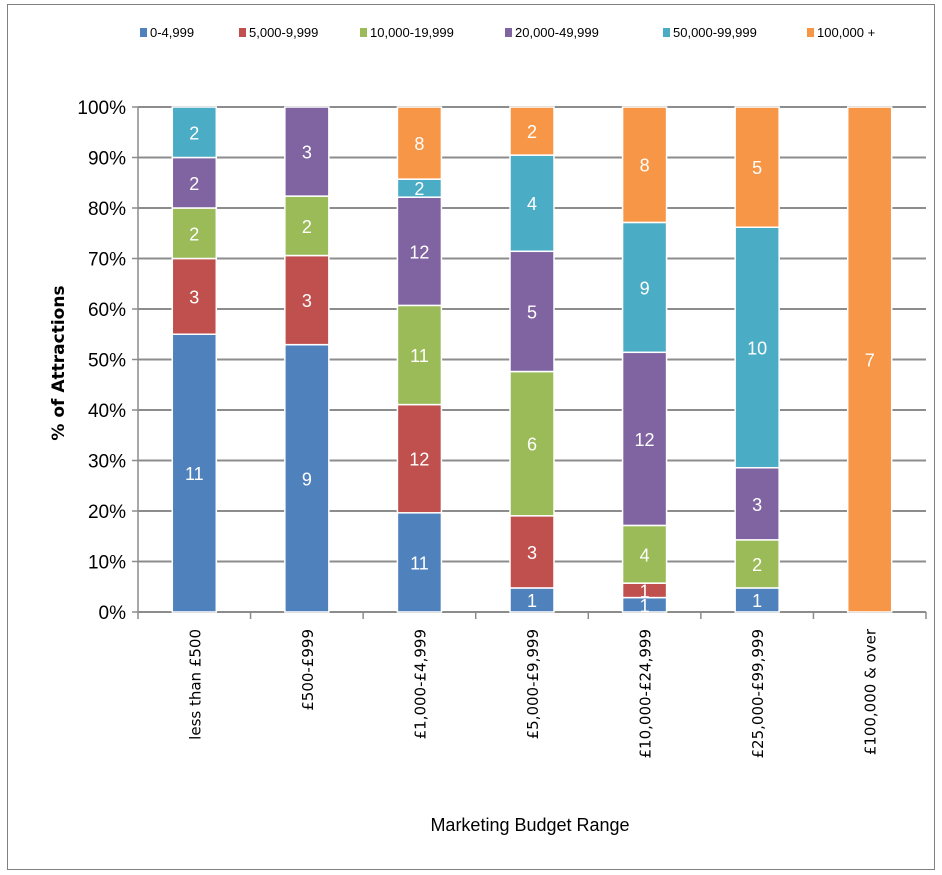 The image size is (942, 875). I want to click on y-tick-label: 50%, so click(107, 361).